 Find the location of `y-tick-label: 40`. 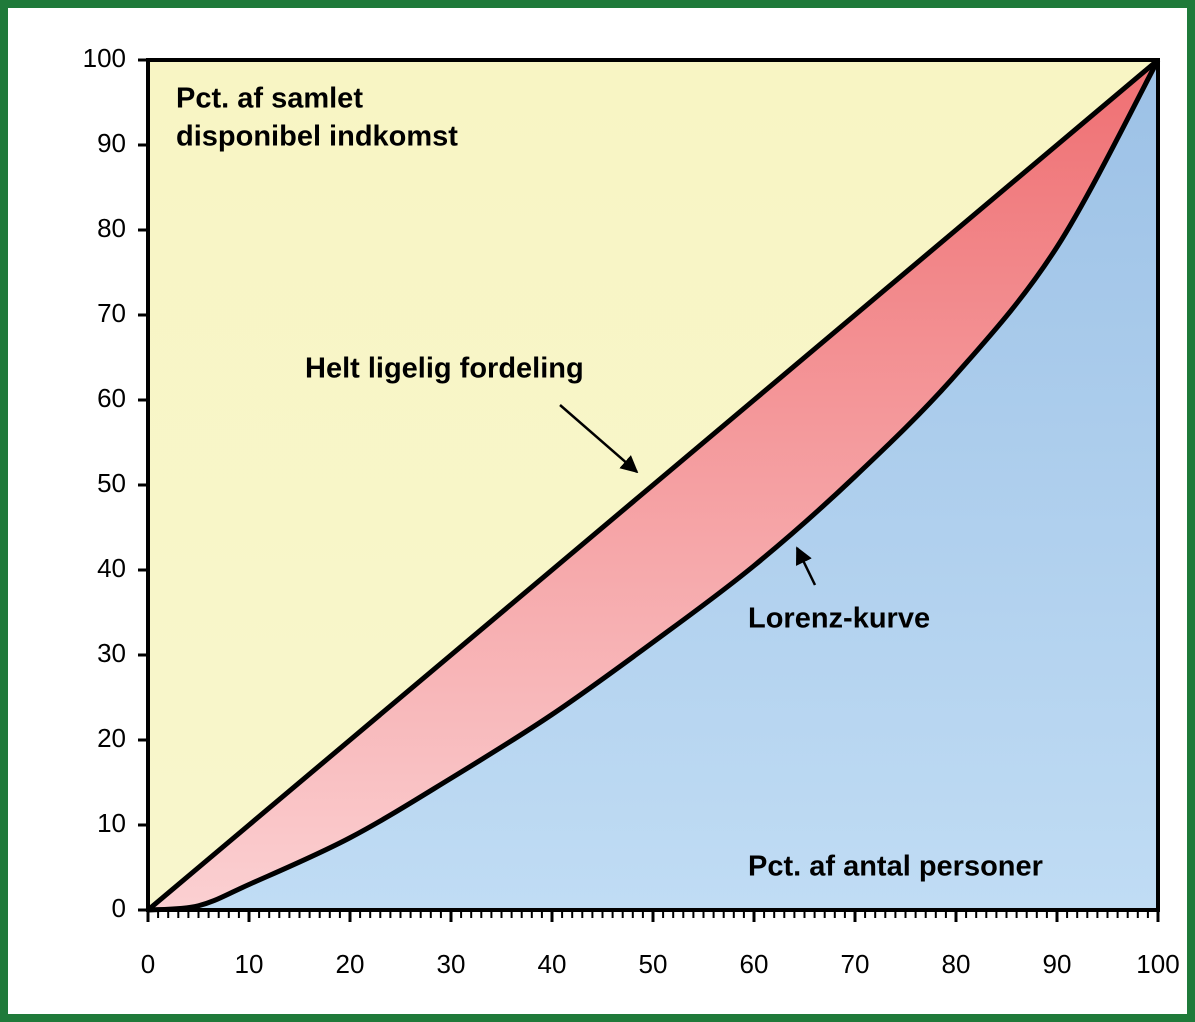

y-tick-label: 40 is located at coordinates (111, 568).